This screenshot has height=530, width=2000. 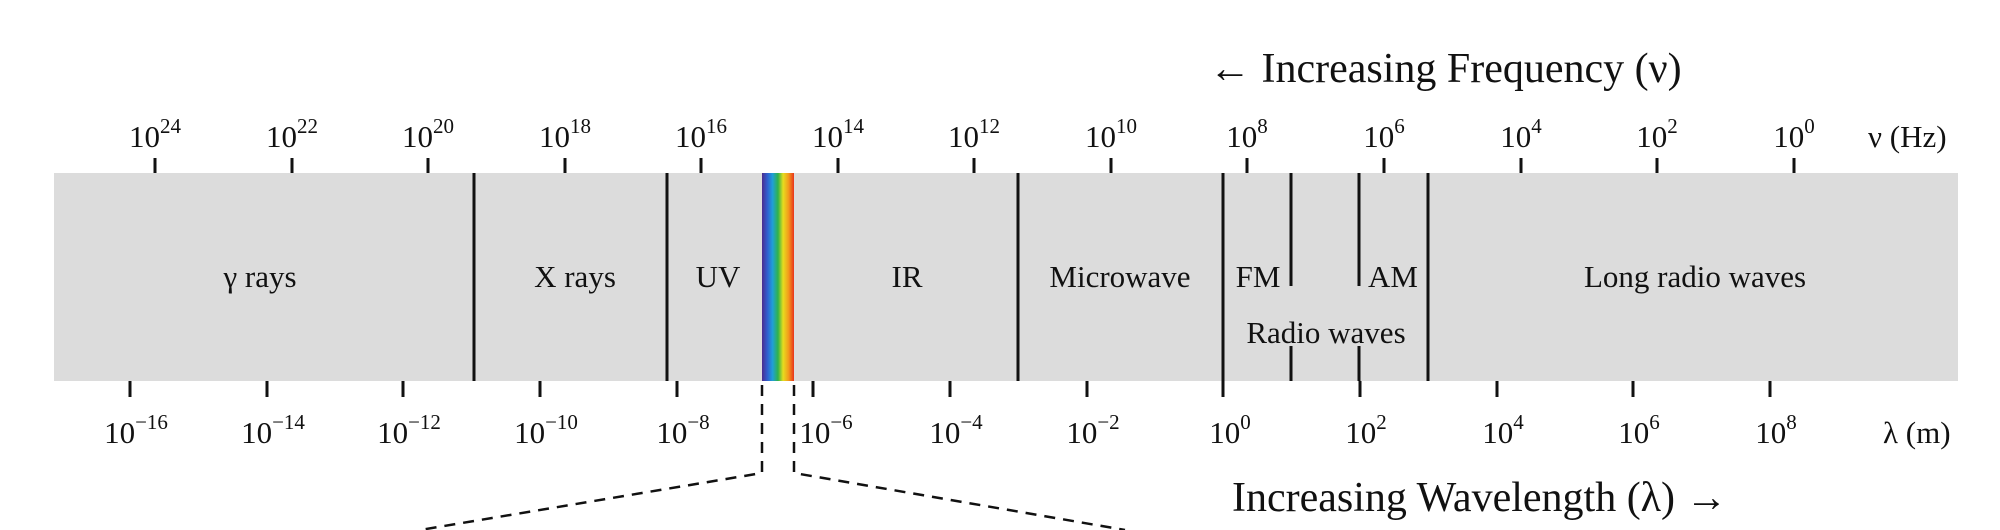 What do you see at coordinates (1480, 498) in the screenshot?
I see `increasing-wavelength-heading: Increasing Wavelength (λ) →` at bounding box center [1480, 498].